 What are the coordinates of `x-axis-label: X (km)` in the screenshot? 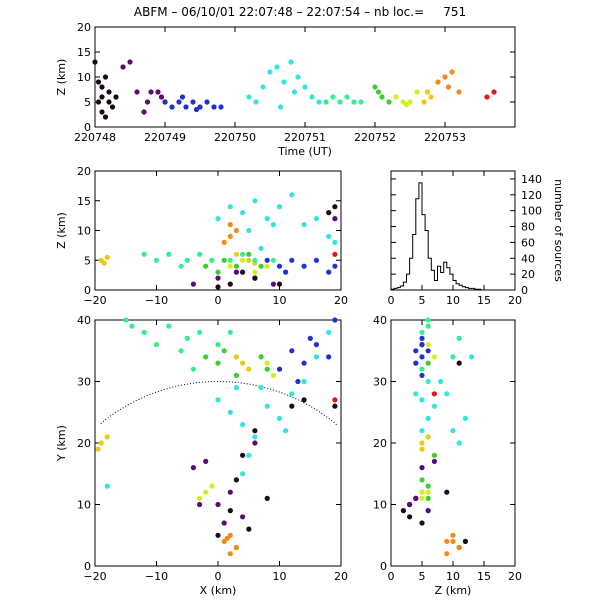 It's located at (218, 590).